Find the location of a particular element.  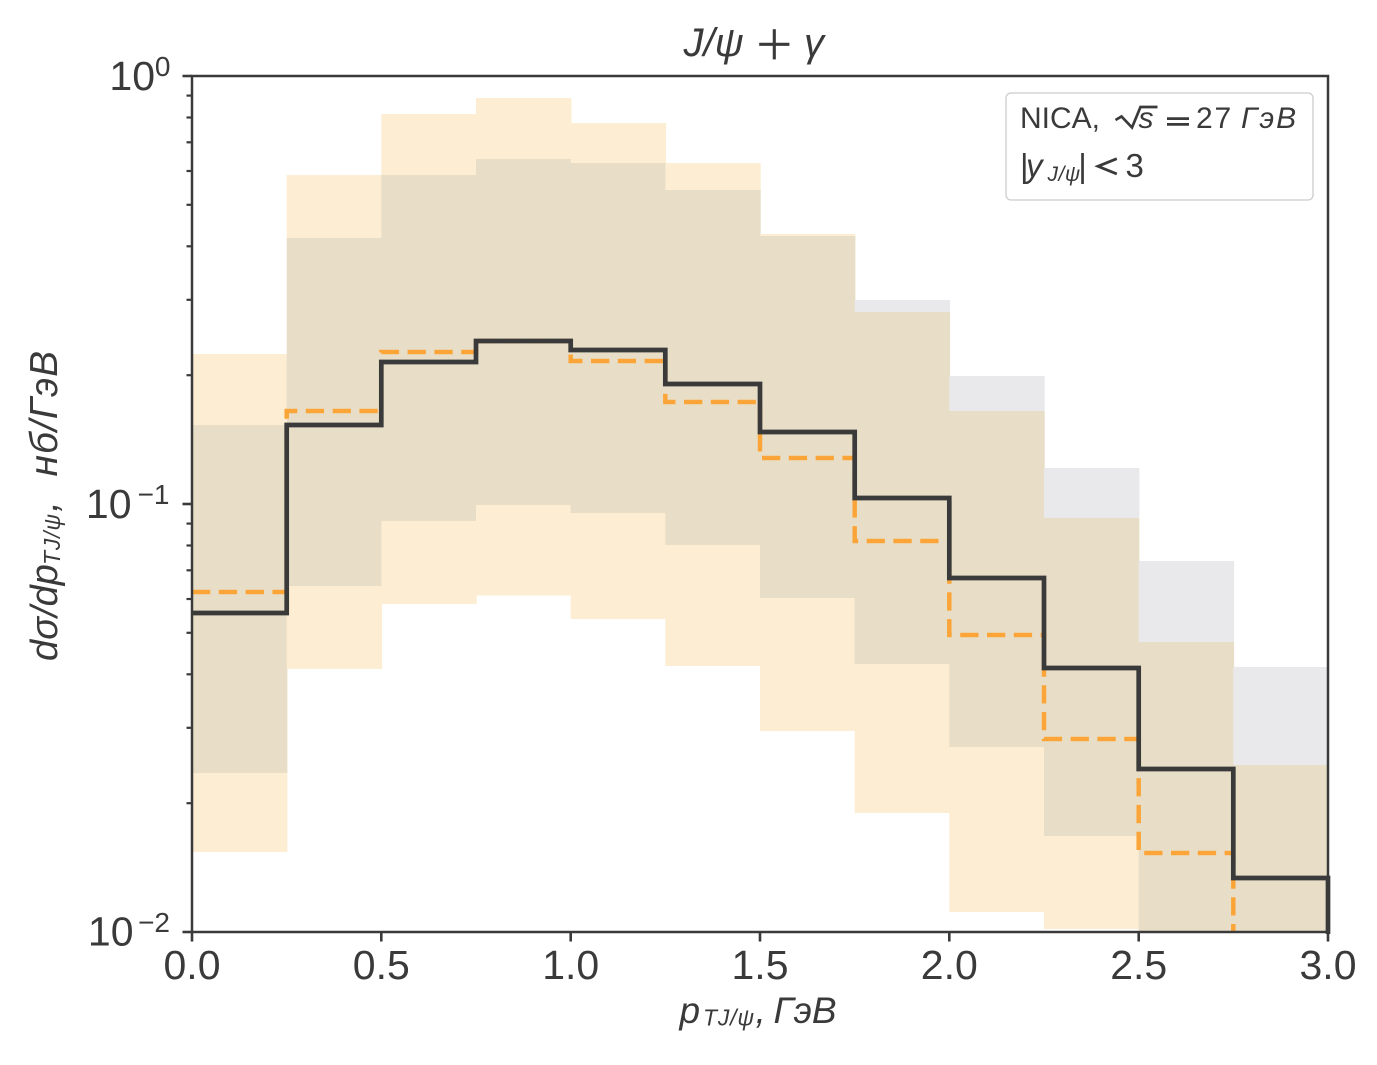

svg-text: 27 is located at coordinates (1214, 118).